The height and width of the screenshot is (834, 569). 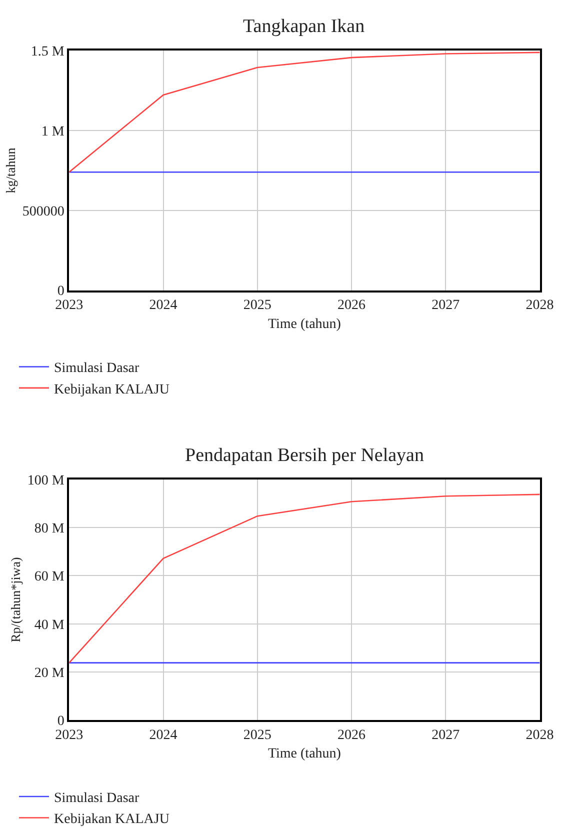 I want to click on y-axis-title: Rp/(tahun*jiwa), so click(x=15, y=599).